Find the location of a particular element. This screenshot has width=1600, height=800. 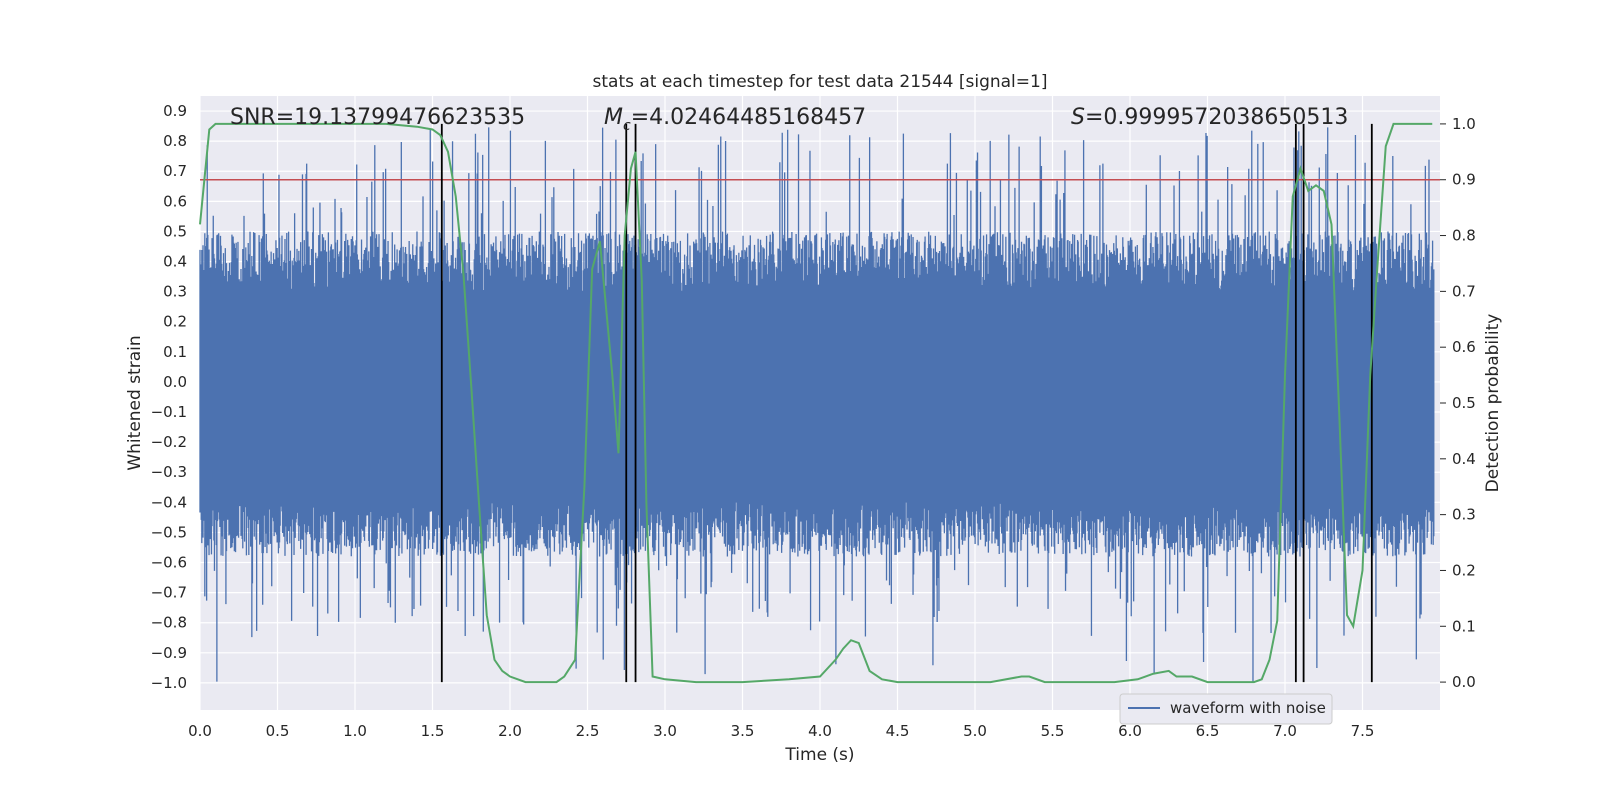

x-tick-label: 7.0 is located at coordinates (1285, 731).